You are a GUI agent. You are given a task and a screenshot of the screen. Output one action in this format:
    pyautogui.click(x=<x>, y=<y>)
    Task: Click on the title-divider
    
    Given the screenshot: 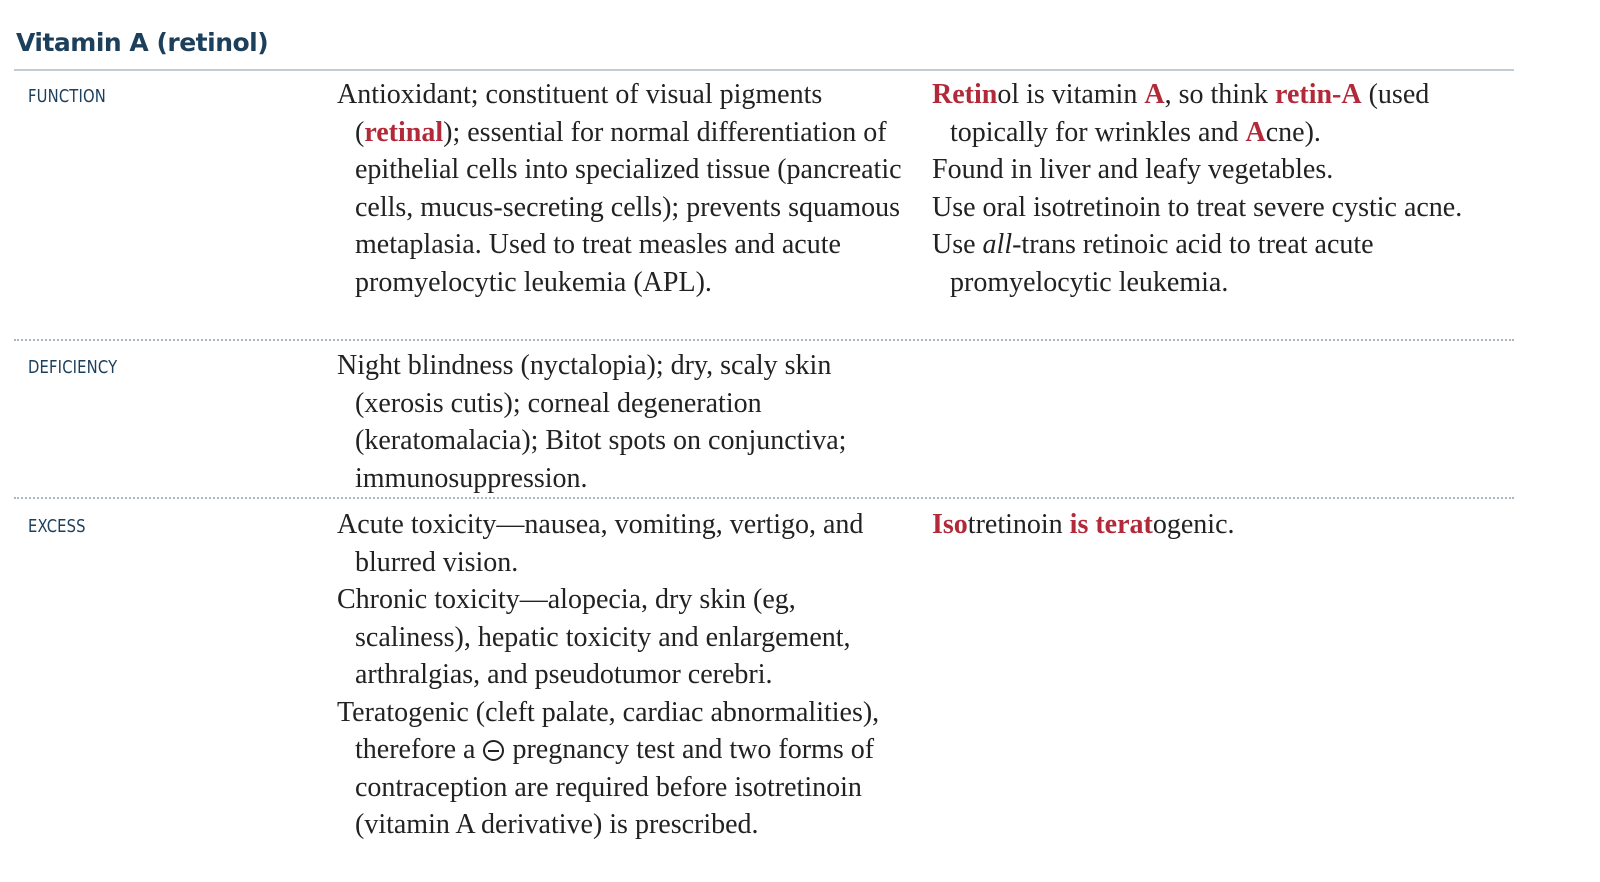 What is the action you would take?
    pyautogui.click(x=764, y=70)
    